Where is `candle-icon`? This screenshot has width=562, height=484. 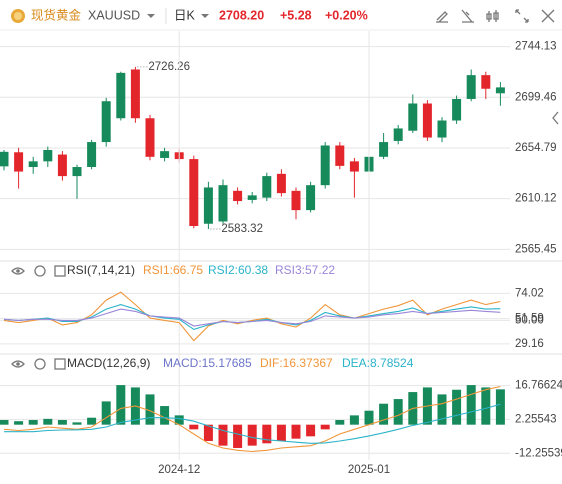
candle-icon is located at coordinates (492, 16).